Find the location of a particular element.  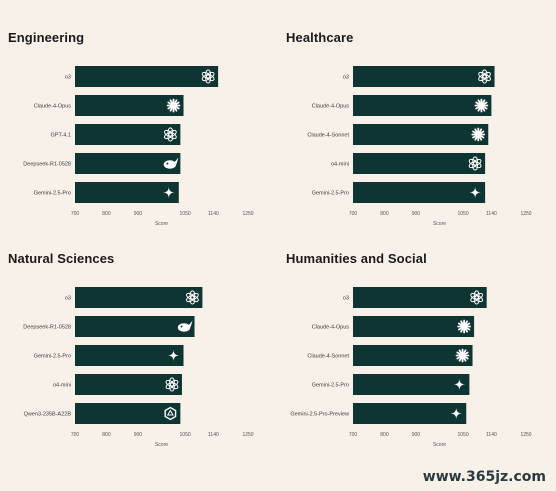

chart-title: Healthcare is located at coordinates (320, 37).